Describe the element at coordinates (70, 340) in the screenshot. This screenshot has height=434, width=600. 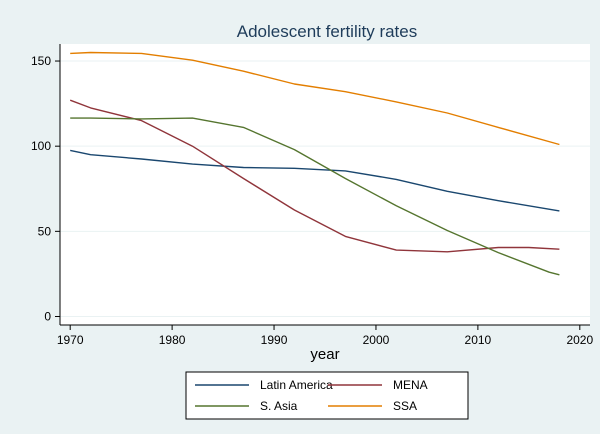
I see `x-tick-label: 1970` at that location.